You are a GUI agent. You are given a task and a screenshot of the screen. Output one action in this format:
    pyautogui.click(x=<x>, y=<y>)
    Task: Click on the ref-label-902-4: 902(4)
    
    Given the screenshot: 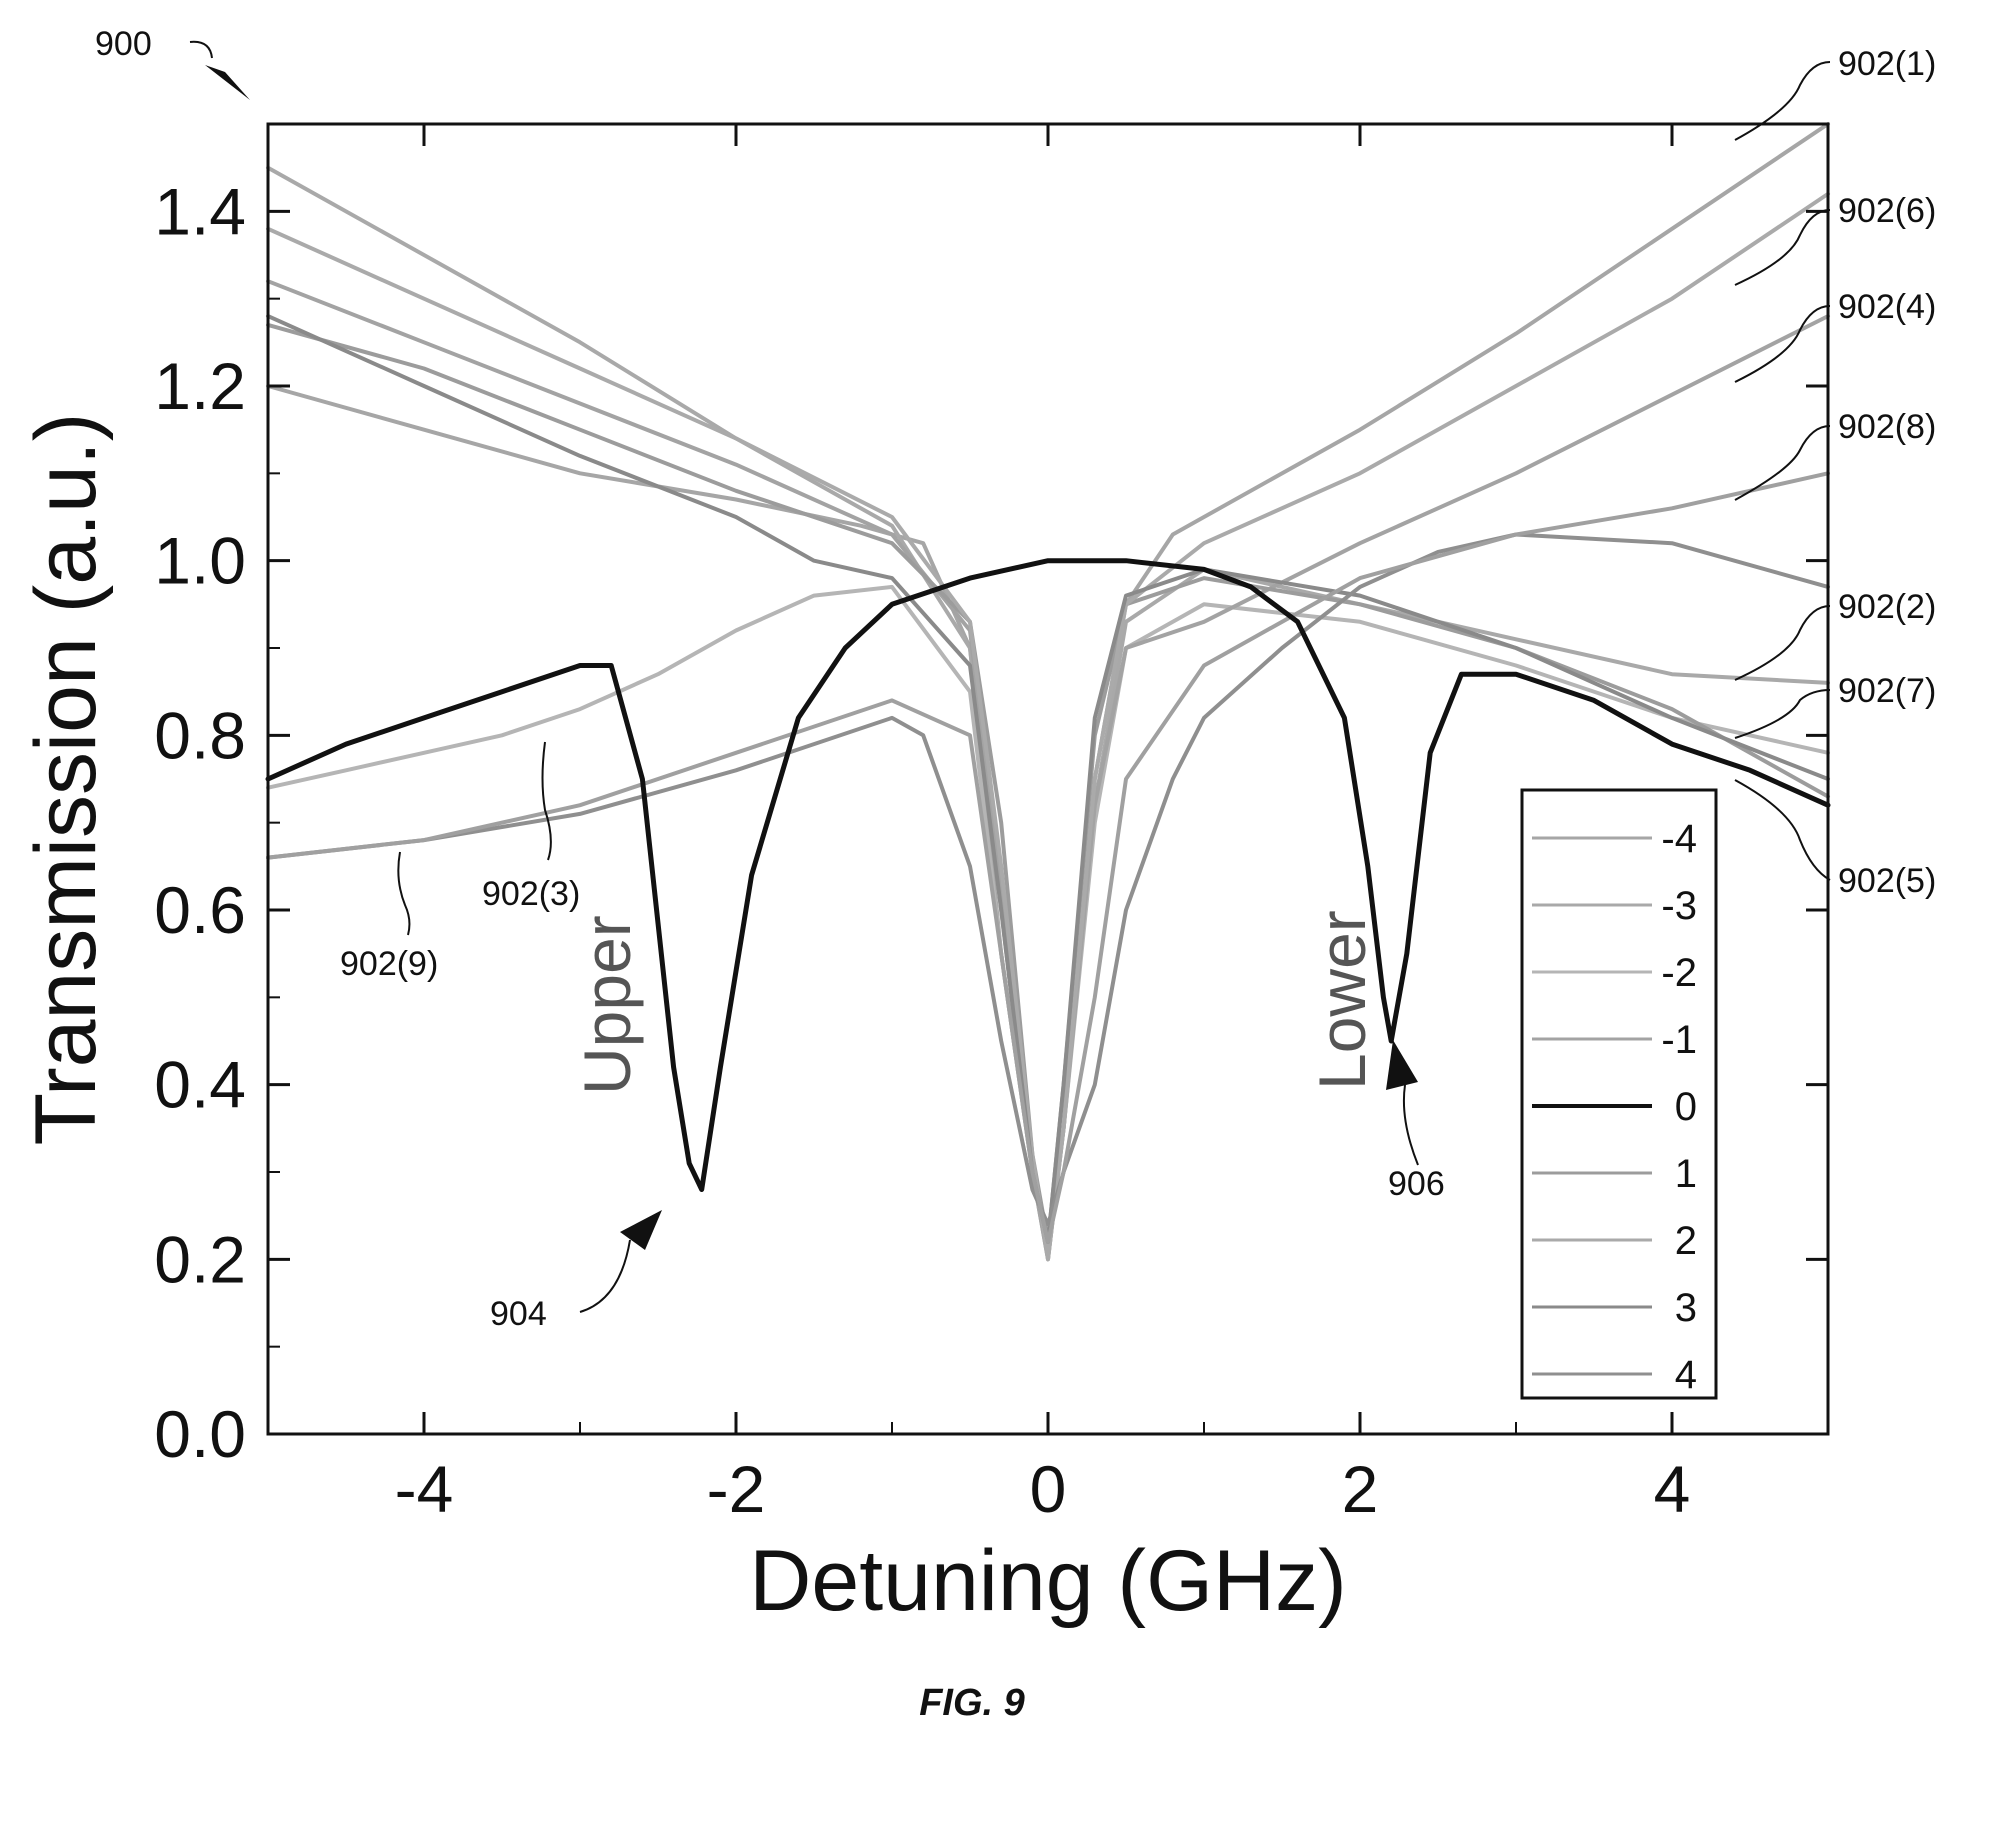 What is the action you would take?
    pyautogui.click(x=1887, y=307)
    